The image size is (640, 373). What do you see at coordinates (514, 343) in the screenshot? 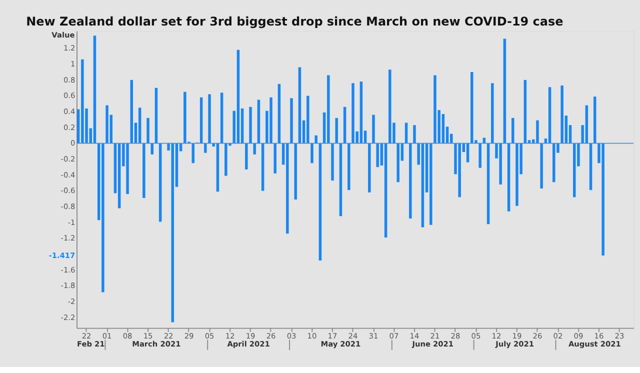
I see `text: July 2021` at bounding box center [514, 343].